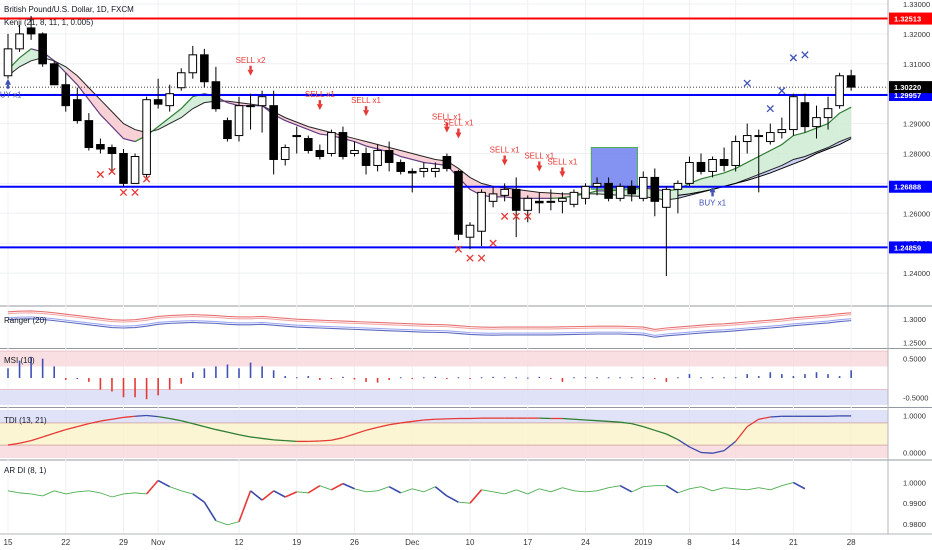 This screenshot has height=550, width=932. Describe the element at coordinates (770, 108) in the screenshot. I see `blue-x-mark-icon` at that location.